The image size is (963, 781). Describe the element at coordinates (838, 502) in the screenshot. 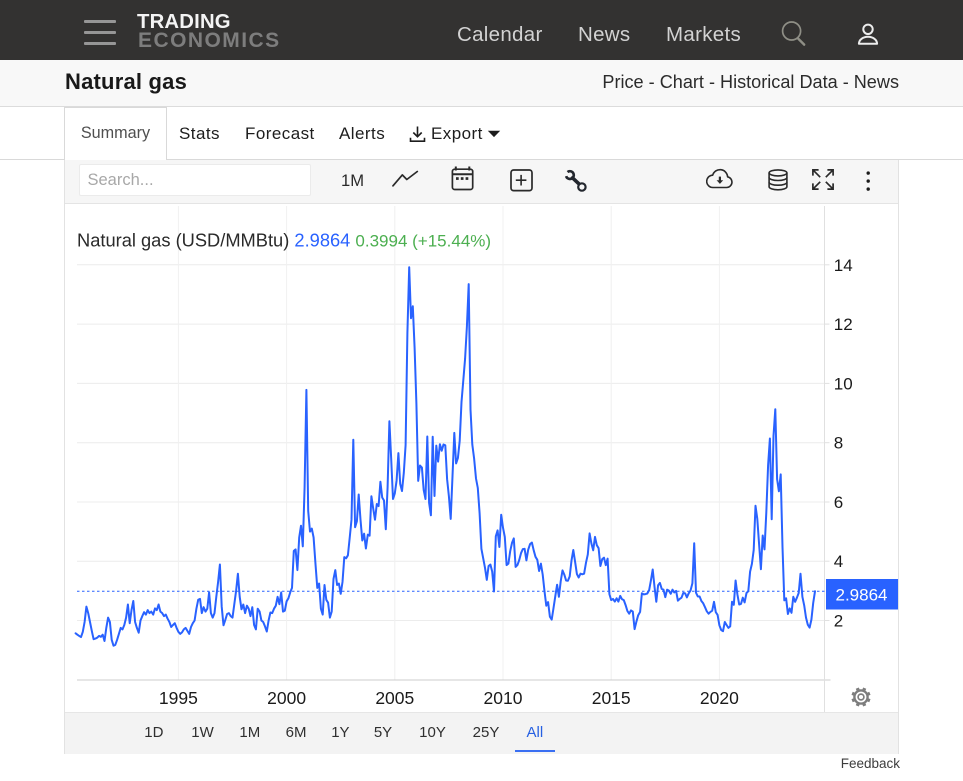

I see `svg-text: 6` at that location.